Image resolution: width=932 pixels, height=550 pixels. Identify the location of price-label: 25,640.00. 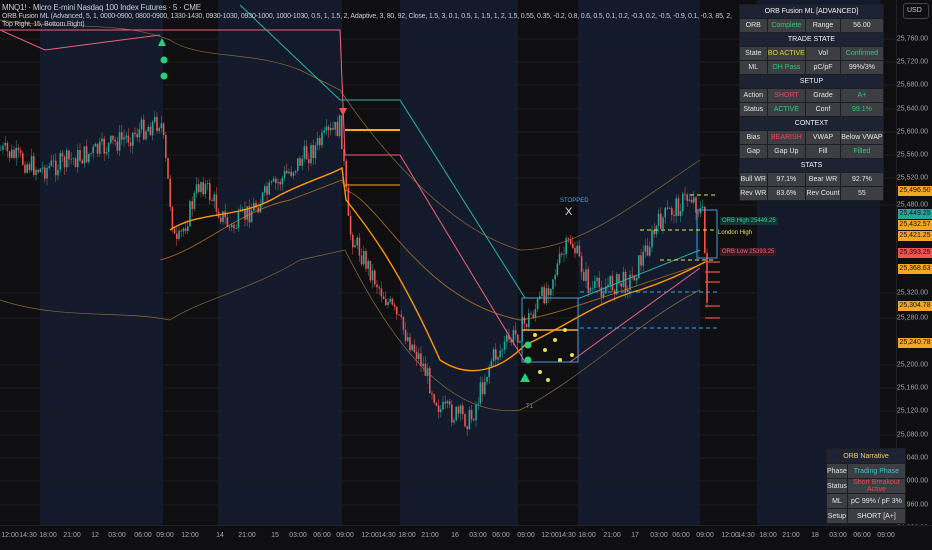
(912, 109).